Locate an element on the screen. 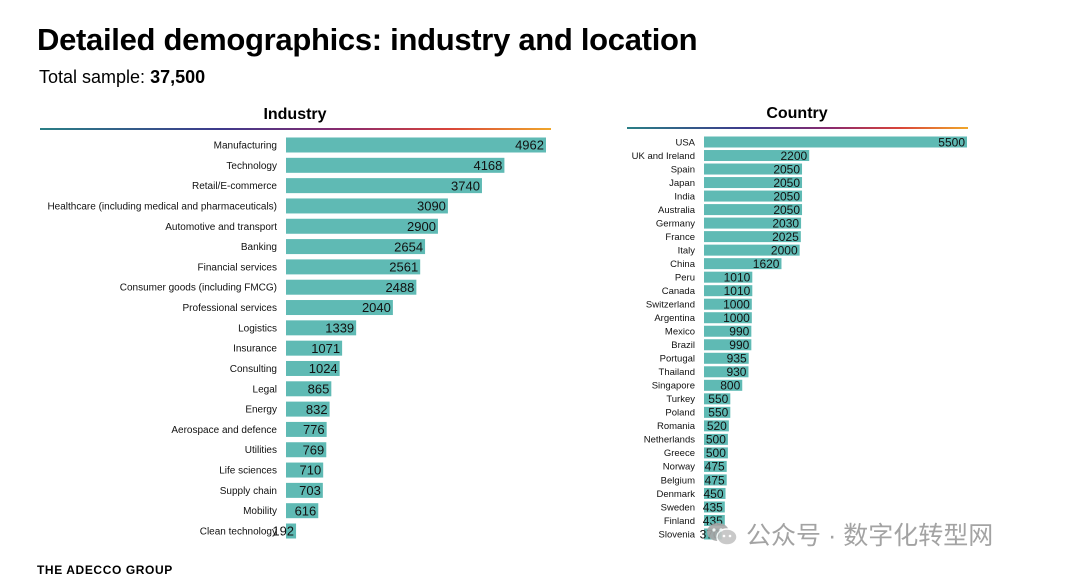 The width and height of the screenshot is (1080, 577). country-category-label: France is located at coordinates (680, 237).